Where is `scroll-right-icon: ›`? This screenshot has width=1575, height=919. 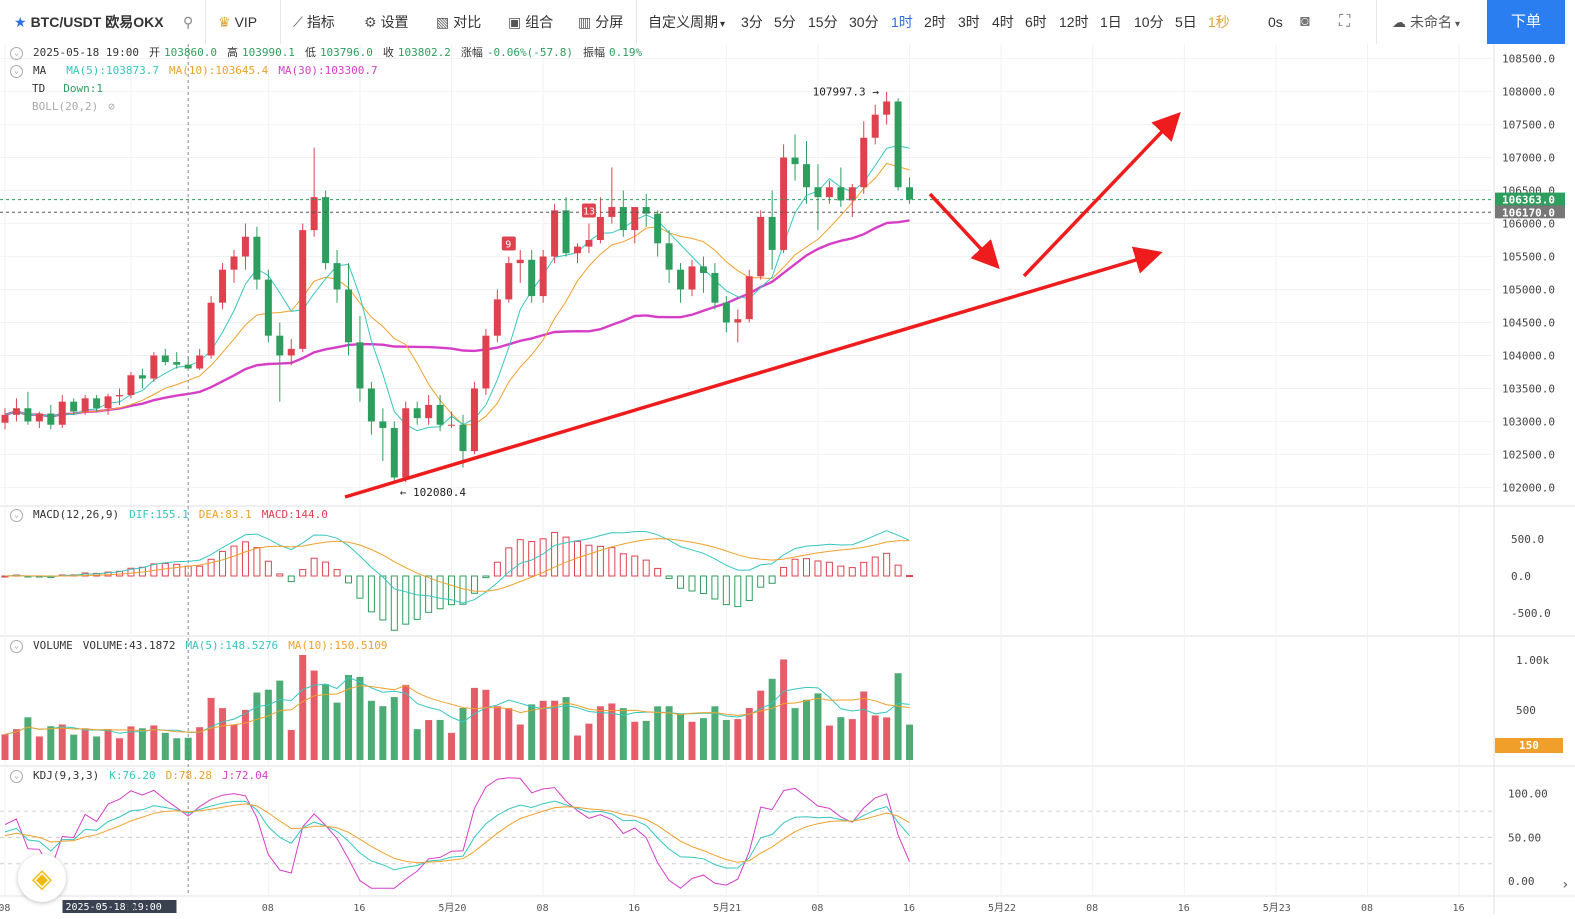
scroll-right-icon: › is located at coordinates (1565, 885).